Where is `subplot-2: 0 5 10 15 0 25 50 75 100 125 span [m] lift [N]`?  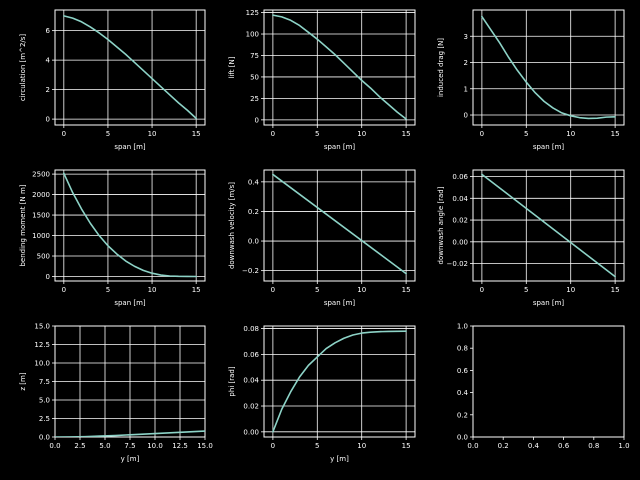 subplot-2: 0 5 10 15 0 25 50 75 100 125 span [m] lift [N] is located at coordinates (322, 80).